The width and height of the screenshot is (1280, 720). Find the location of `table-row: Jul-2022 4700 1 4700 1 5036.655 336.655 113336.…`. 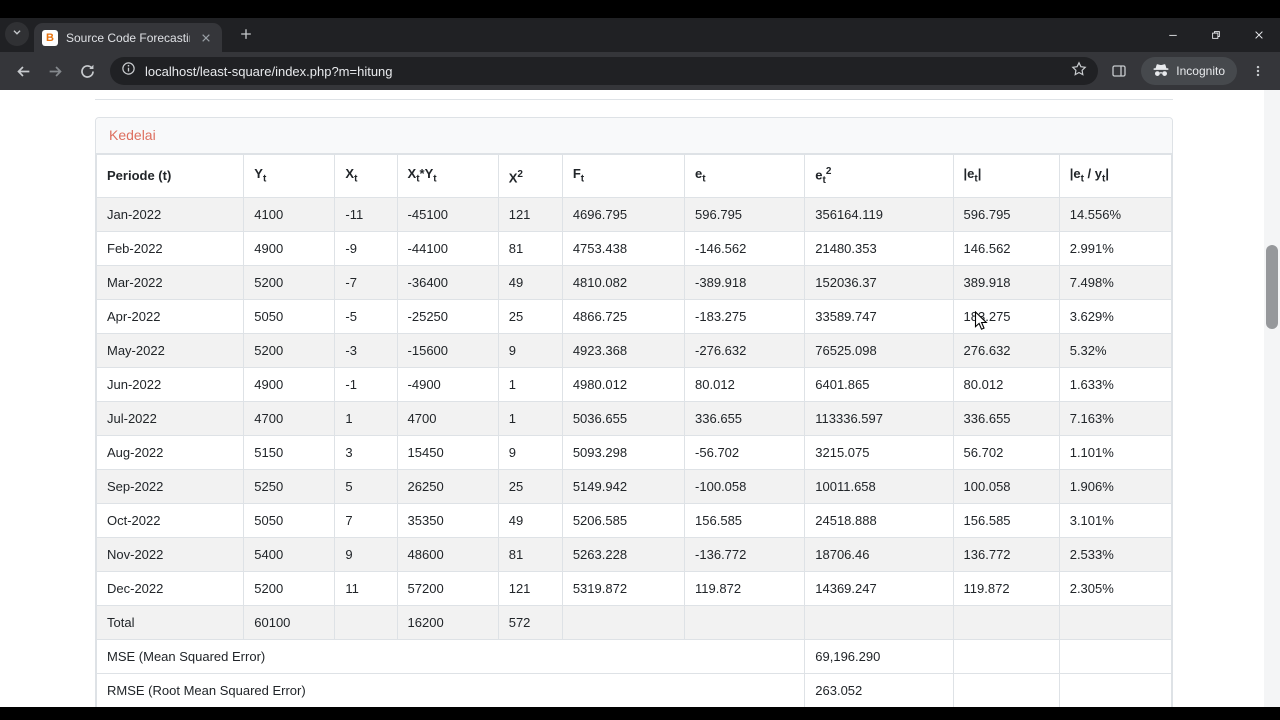

table-row: Jul-2022 4700 1 4700 1 5036.655 336.655 113336.… is located at coordinates (634, 418).